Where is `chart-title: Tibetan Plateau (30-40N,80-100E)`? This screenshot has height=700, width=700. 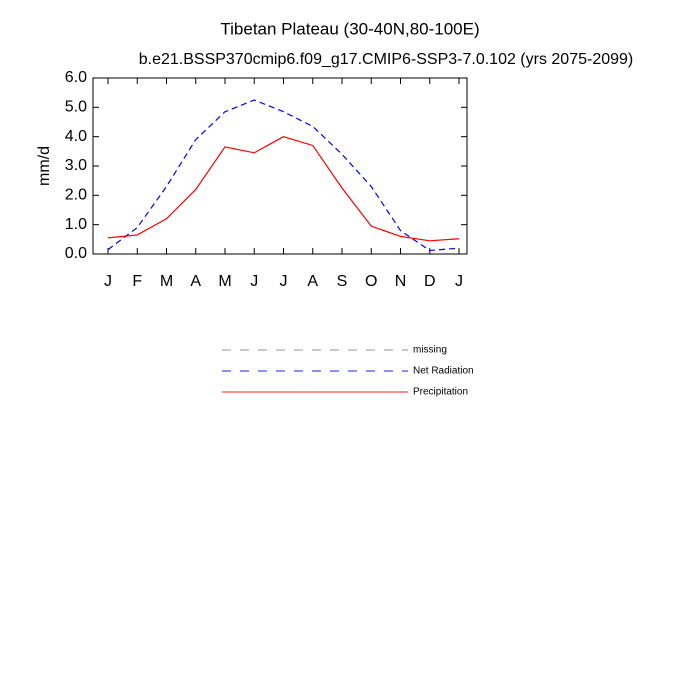 chart-title: Tibetan Plateau (30-40N,80-100E) is located at coordinates (349, 28).